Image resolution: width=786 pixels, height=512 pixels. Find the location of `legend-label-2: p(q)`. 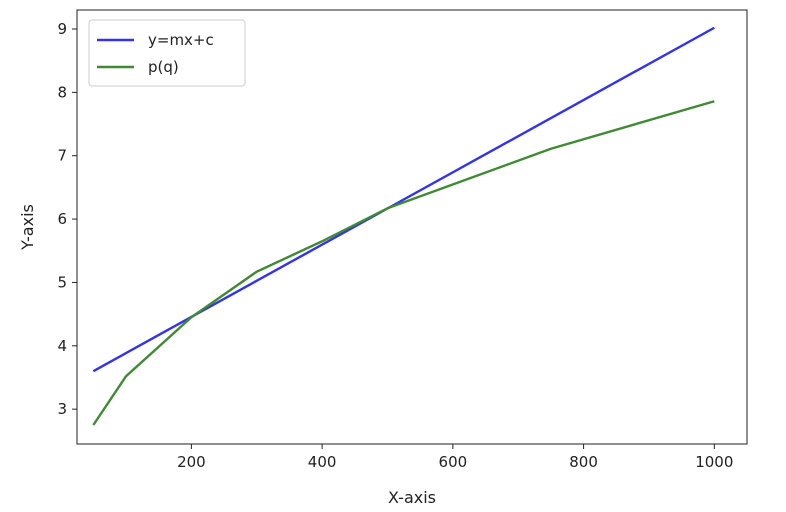

legend-label-2: p(q) is located at coordinates (163, 67).